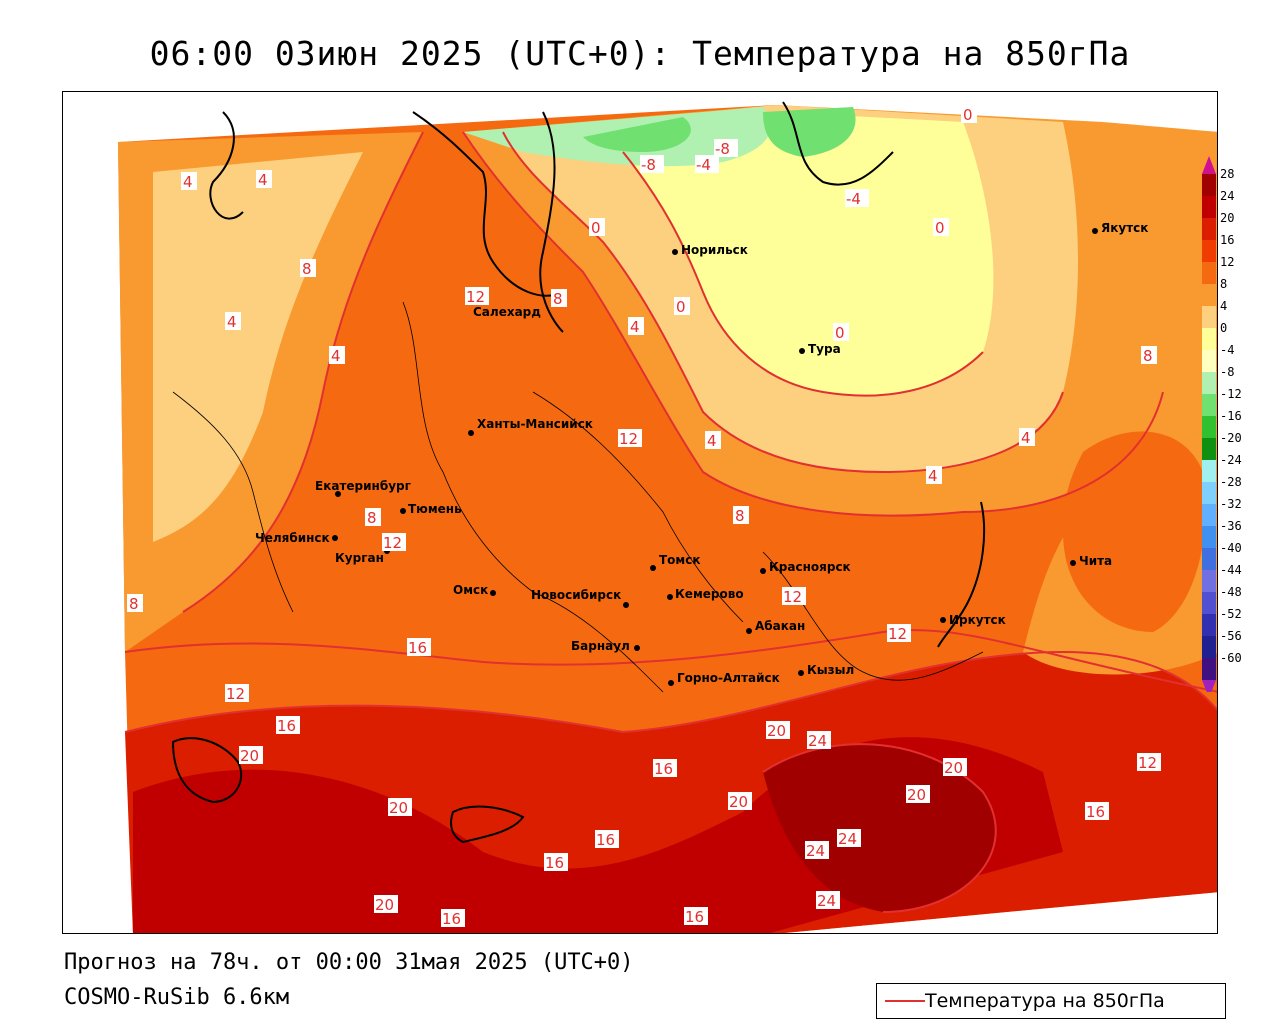 The width and height of the screenshot is (1280, 1024). I want to click on svg-text: Красноярск, so click(810, 567).